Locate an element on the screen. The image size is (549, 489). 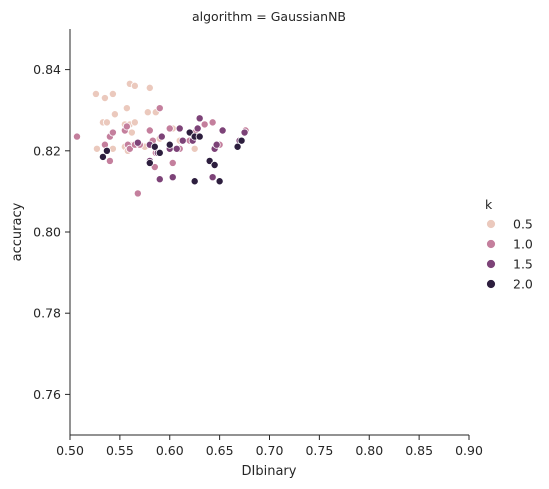
y-tick-label: 0.78 is located at coordinates (47, 313).